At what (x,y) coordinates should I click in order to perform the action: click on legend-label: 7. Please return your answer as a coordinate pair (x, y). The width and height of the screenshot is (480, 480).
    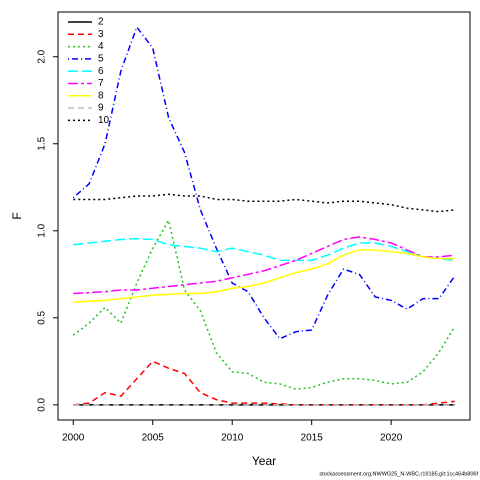
    Looking at the image, I should click on (101, 83).